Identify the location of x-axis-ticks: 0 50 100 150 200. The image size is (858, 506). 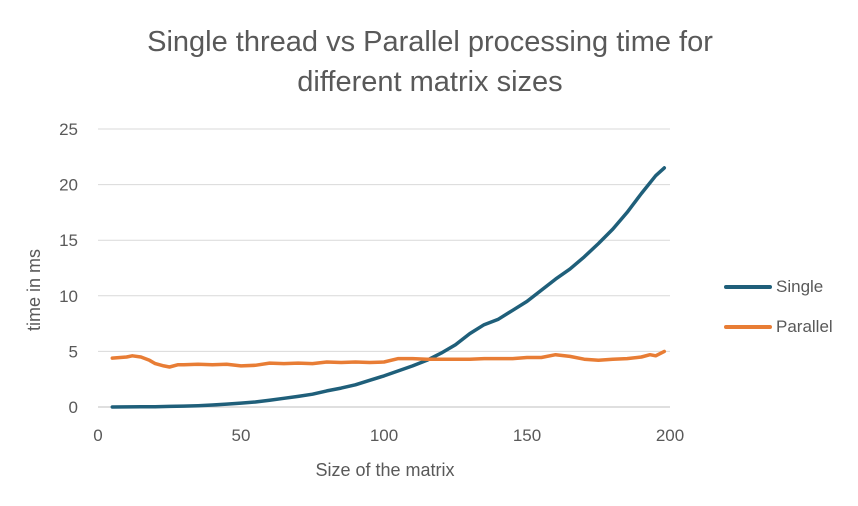
(388, 435).